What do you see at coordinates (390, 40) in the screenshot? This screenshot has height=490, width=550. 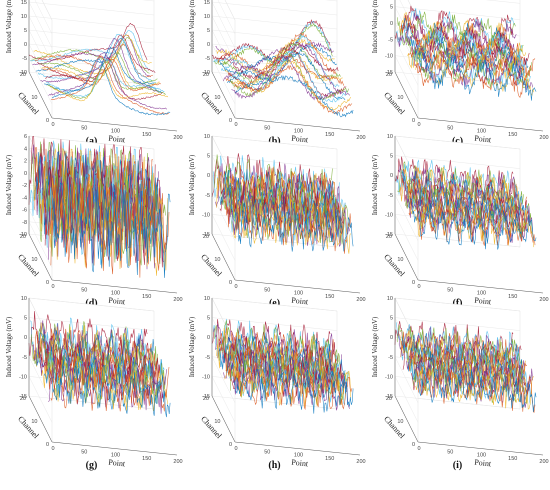 I see `z-tick-label: -5` at bounding box center [390, 40].